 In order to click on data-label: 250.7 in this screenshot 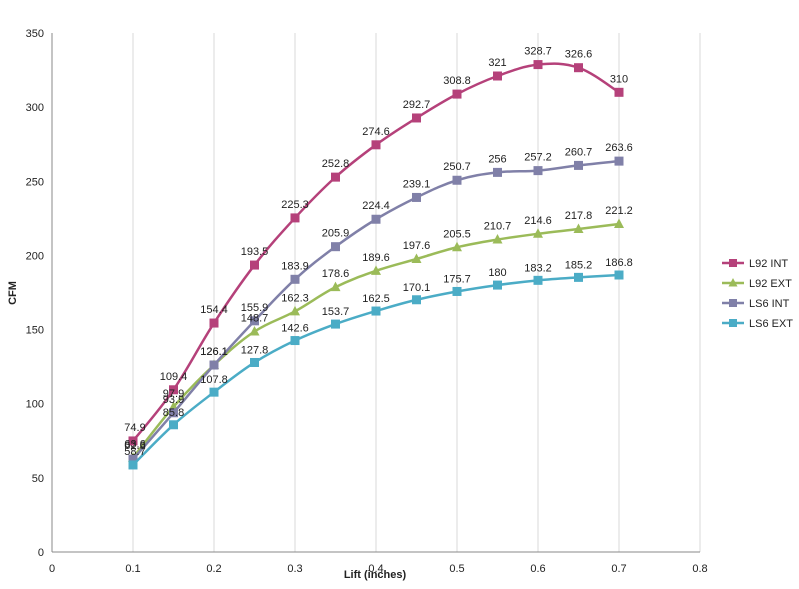, I will do `click(457, 167)`.